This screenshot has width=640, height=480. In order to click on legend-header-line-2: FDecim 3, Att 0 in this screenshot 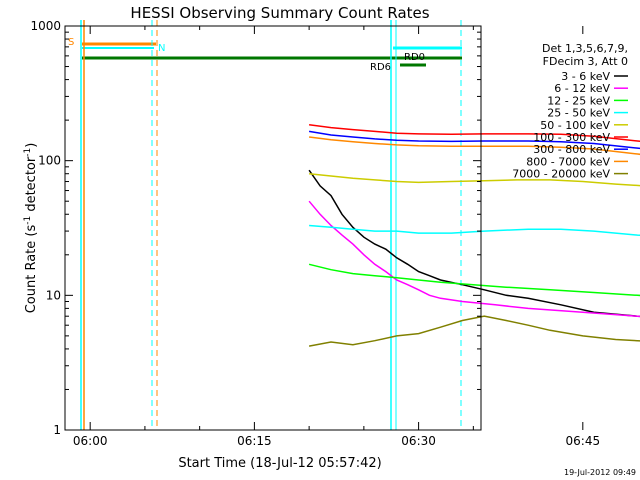, I will do `click(585, 61)`.